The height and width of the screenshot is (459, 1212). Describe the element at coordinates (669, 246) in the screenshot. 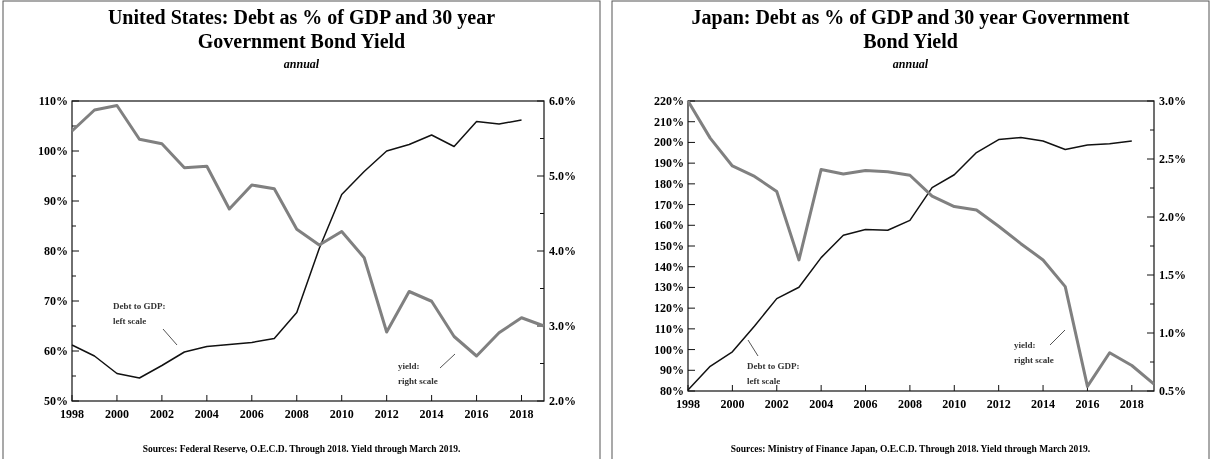

I see `y-tick-label: 150%` at that location.